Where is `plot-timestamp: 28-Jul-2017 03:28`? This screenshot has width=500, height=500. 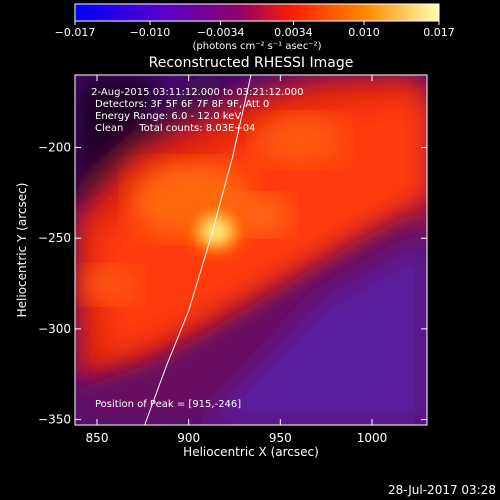 plot-timestamp: 28-Jul-2017 03:28 is located at coordinates (442, 490).